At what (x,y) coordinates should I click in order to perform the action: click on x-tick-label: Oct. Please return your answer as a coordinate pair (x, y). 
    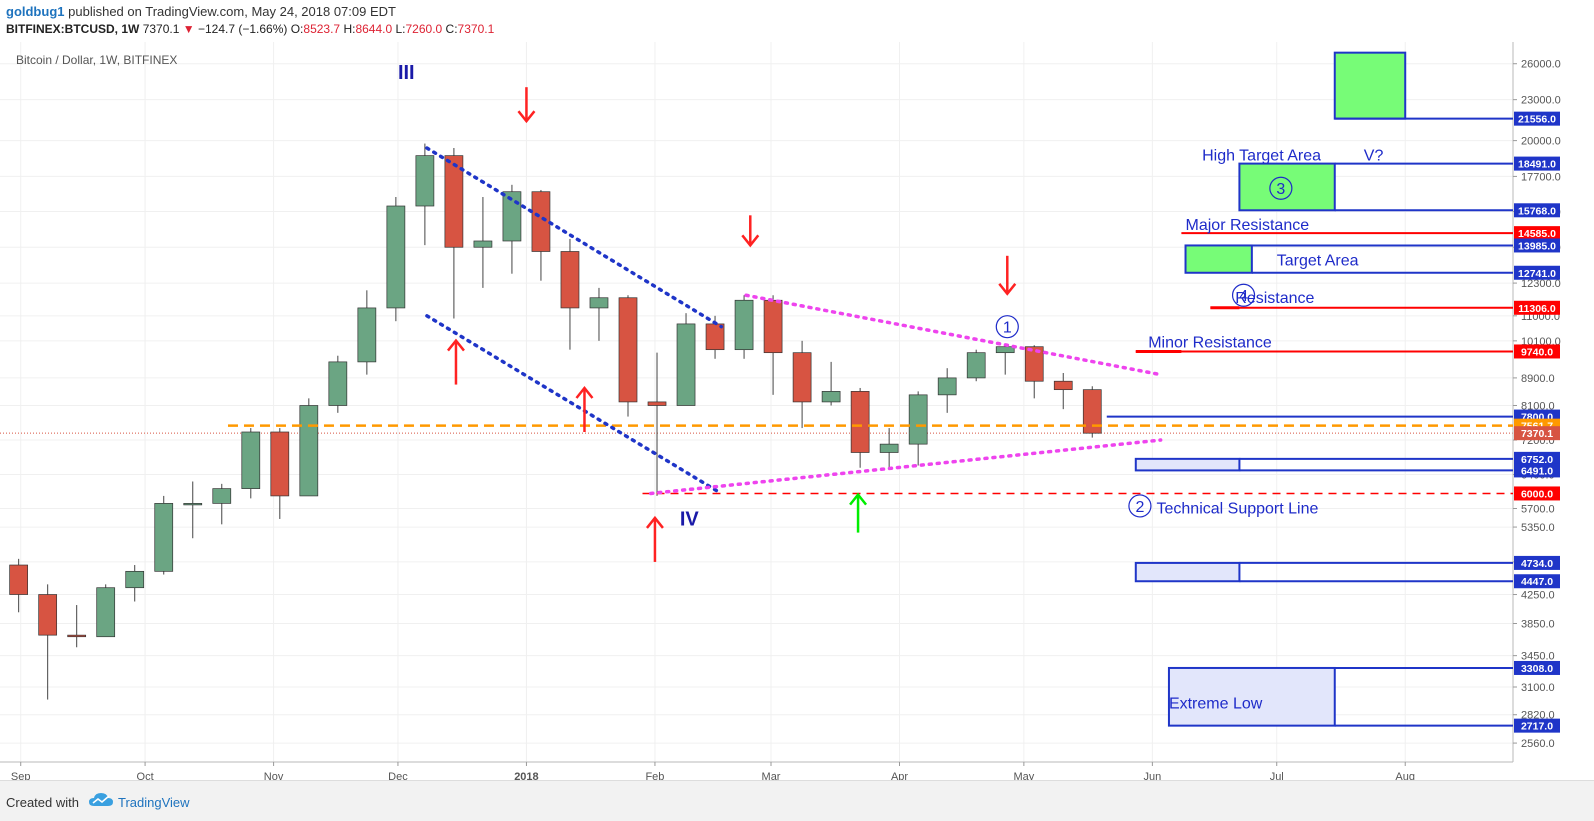
    Looking at the image, I should click on (145, 775).